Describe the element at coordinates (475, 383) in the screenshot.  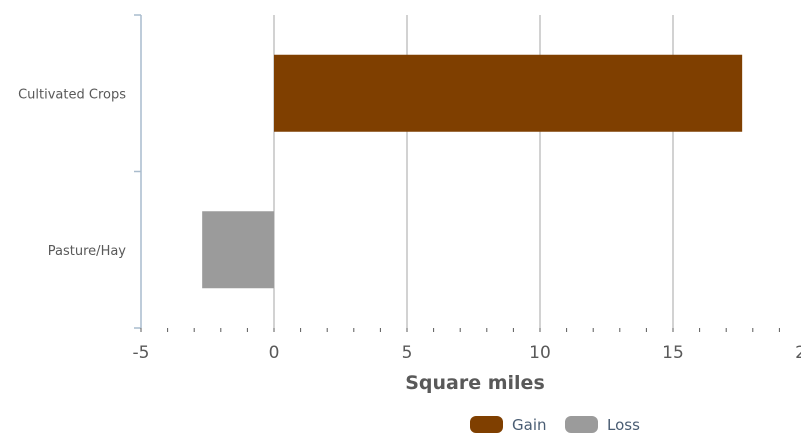
I see `x-axis-title: Square miles` at that location.